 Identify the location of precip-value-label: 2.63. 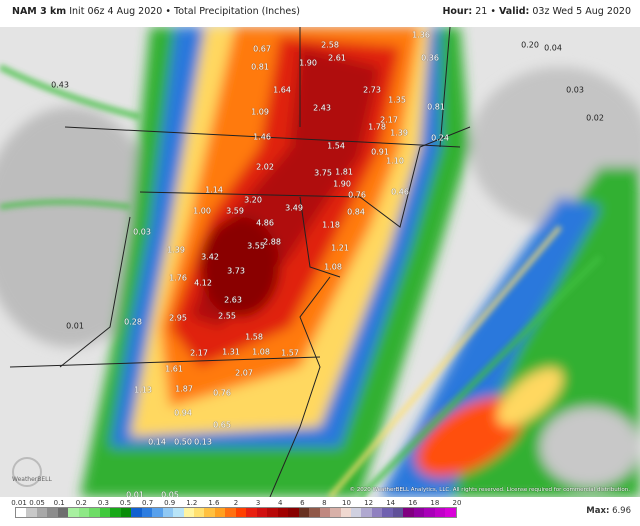
(233, 300).